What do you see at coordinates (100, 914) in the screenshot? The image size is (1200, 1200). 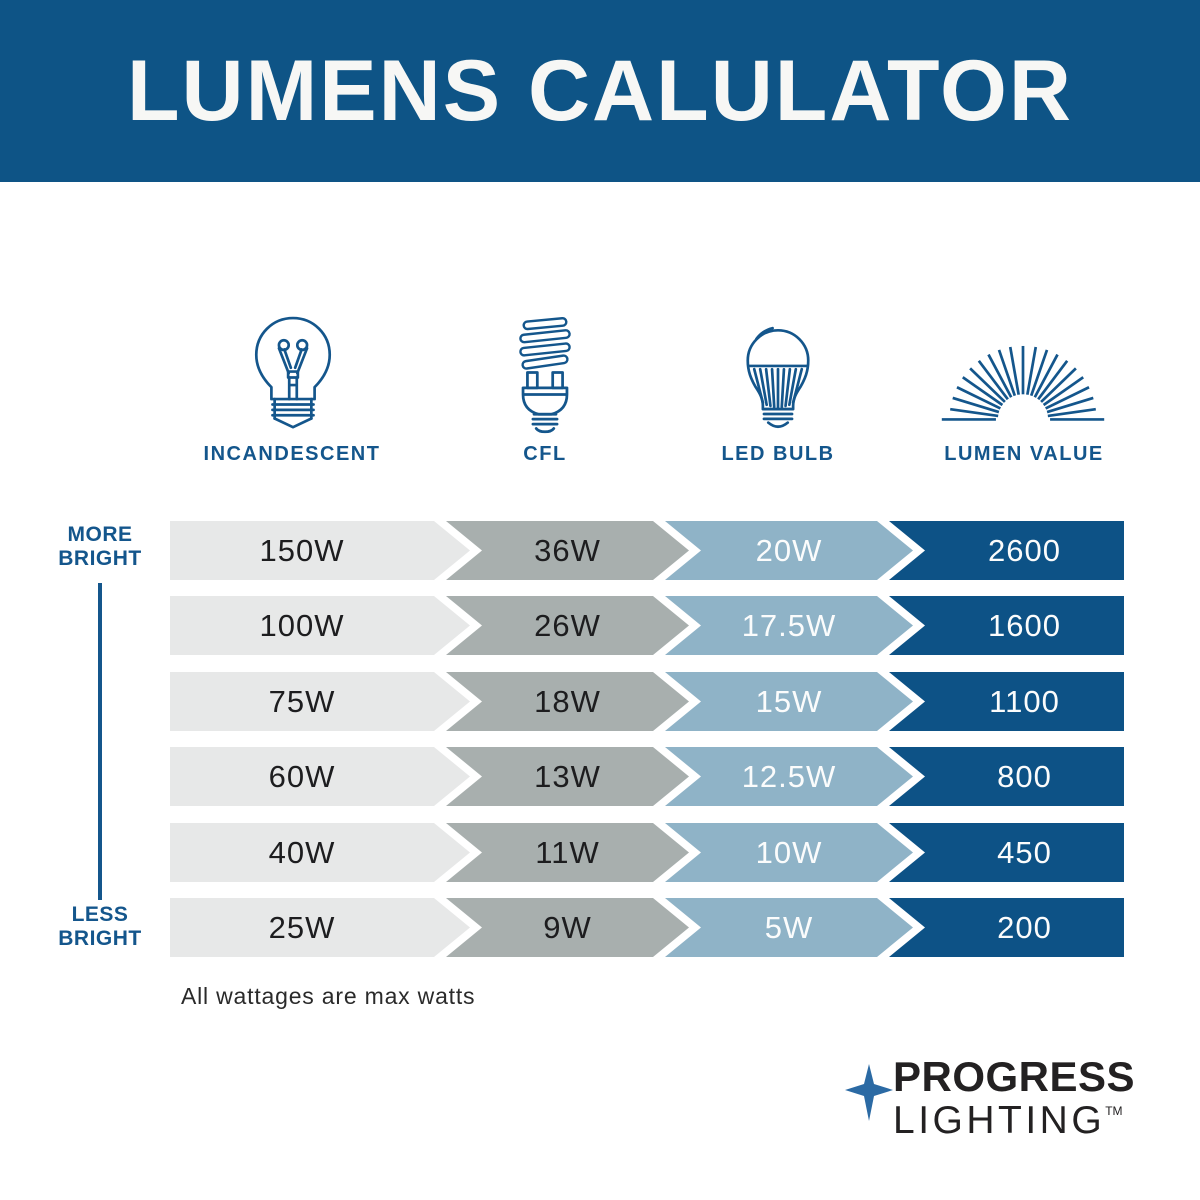 I see `less-bright-line1: LESS` at bounding box center [100, 914].